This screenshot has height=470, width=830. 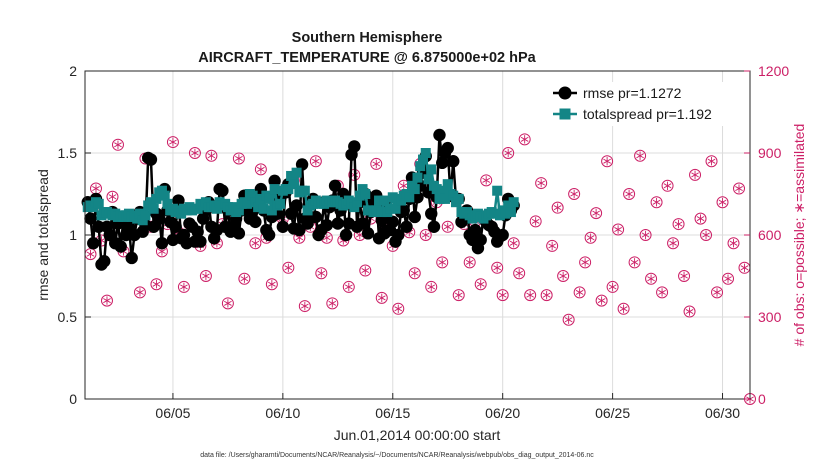 I want to click on legend: rmse pr=1.1272 totalspread pr=1.192, so click(x=645, y=104).